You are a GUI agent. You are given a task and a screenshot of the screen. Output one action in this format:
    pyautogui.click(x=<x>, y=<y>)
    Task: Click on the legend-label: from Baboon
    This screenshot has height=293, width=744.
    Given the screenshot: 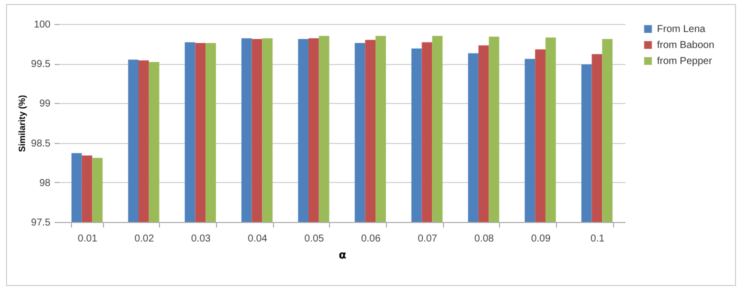 What is the action you would take?
    pyautogui.click(x=685, y=45)
    